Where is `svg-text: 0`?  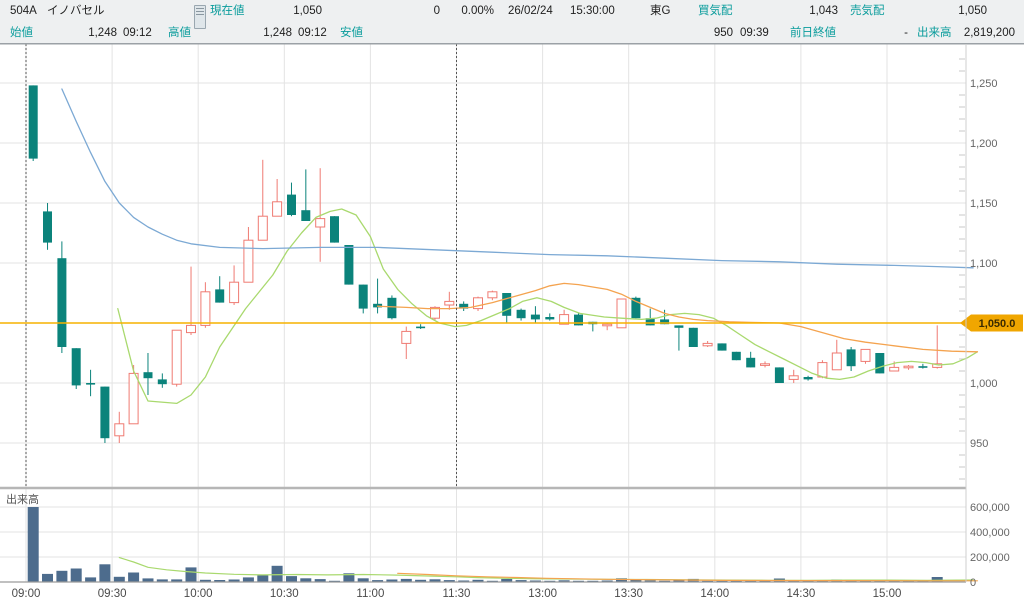 svg-text: 0 is located at coordinates (973, 583).